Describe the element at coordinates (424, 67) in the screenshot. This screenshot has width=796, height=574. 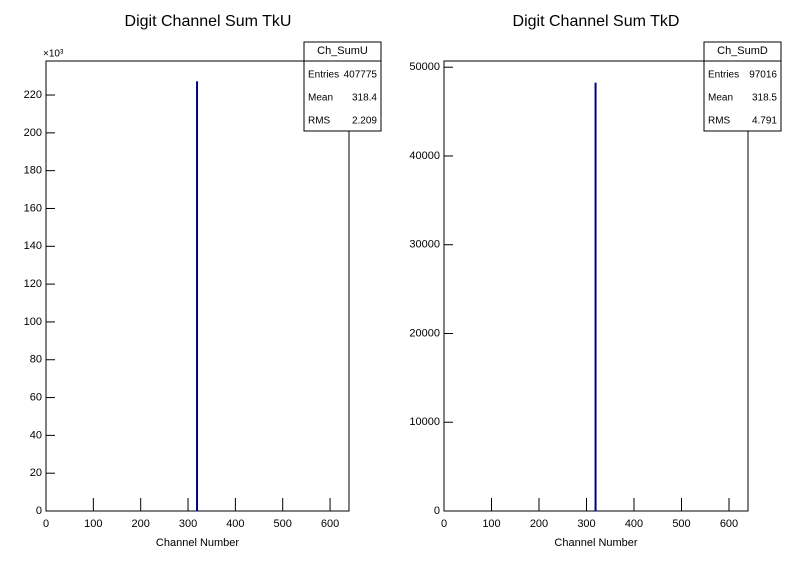
I see `y-tick-label: 50000` at that location.